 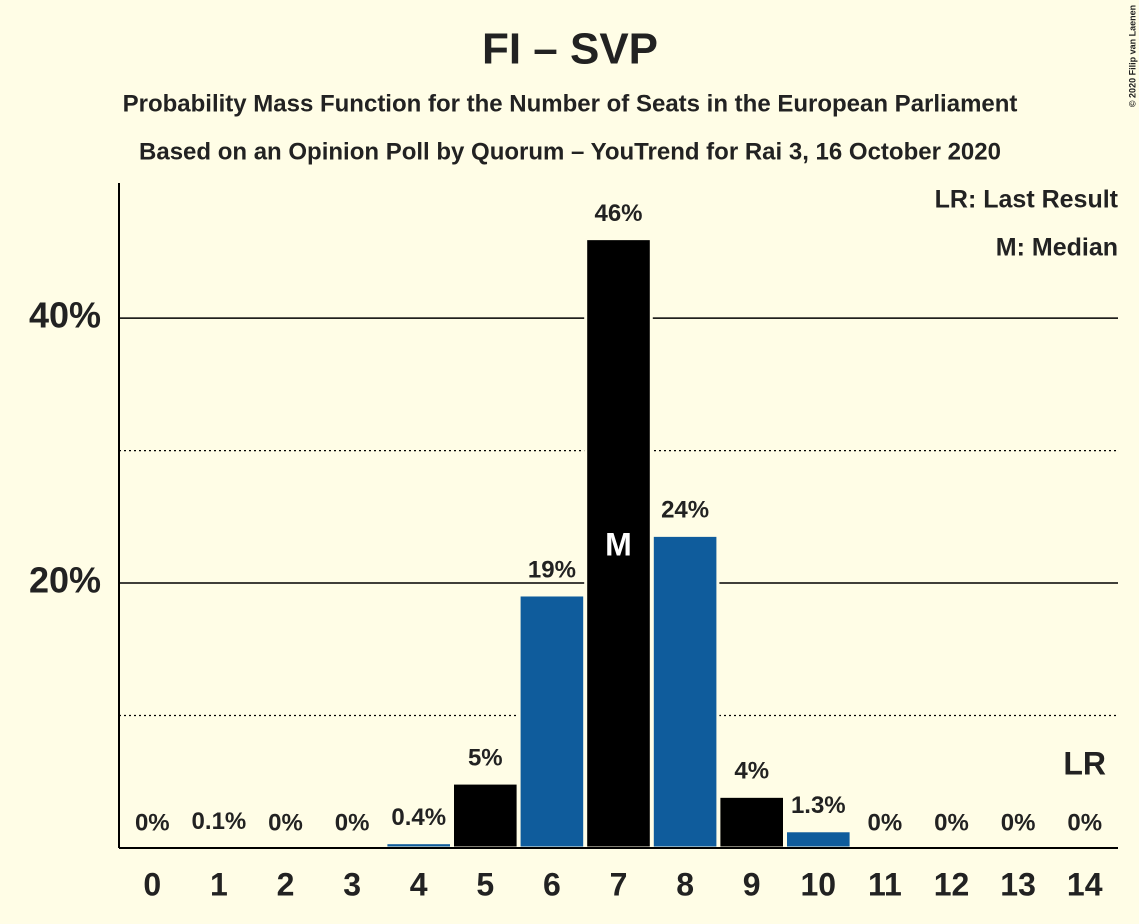 I want to click on annotation: M, so click(x=618, y=544).